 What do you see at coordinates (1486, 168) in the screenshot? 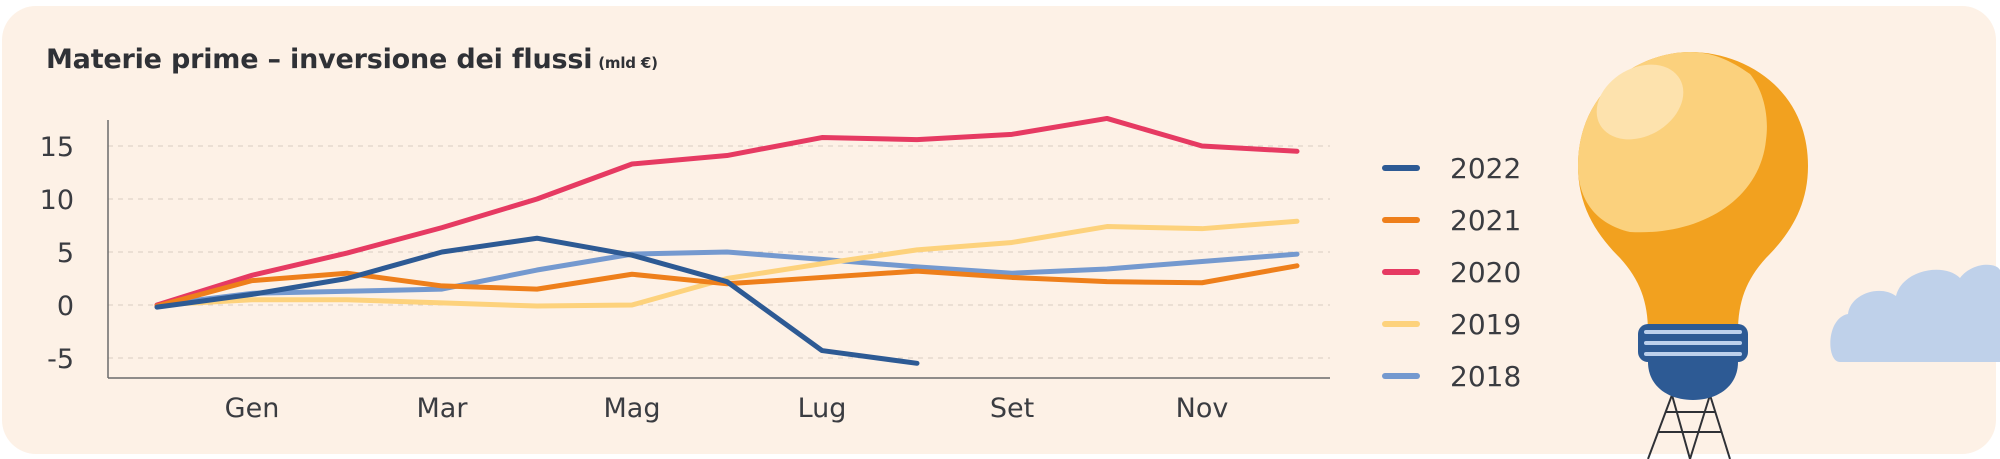
I see `legend-label: 2022` at bounding box center [1486, 168].